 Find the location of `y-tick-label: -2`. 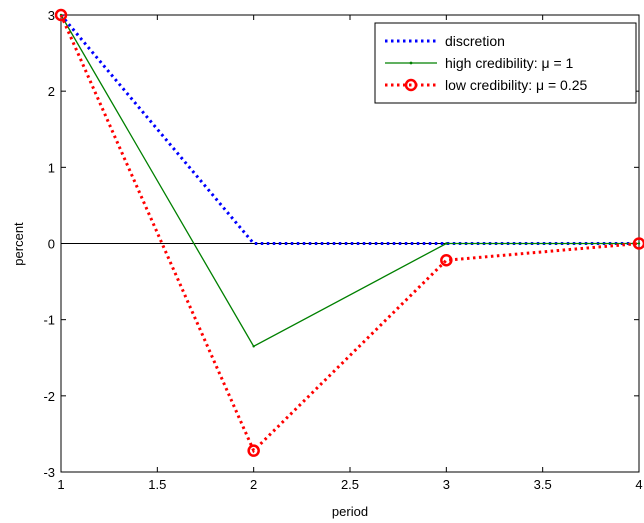

y-tick-label: -2 is located at coordinates (49, 396).